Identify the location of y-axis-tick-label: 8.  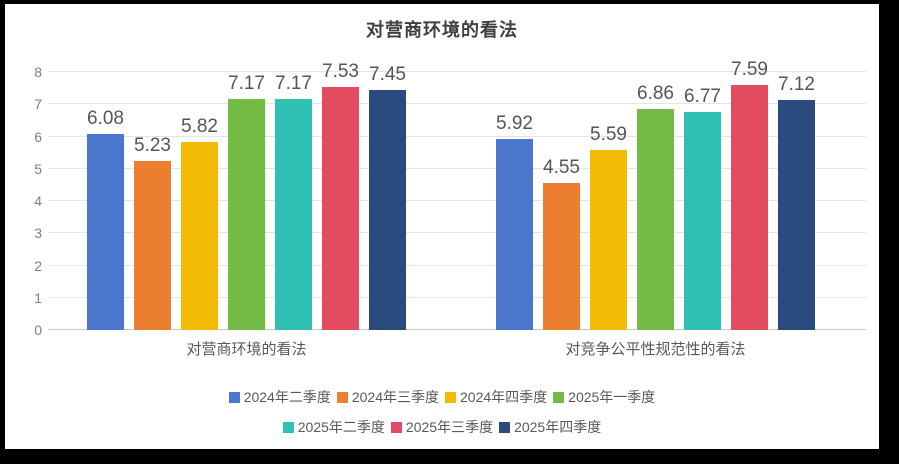
(38, 72).